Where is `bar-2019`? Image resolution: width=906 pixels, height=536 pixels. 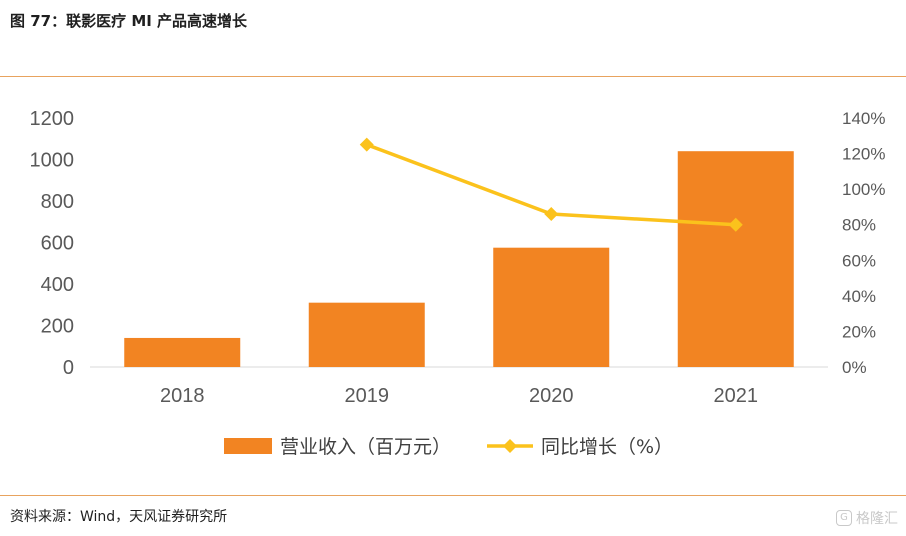 bar-2019 is located at coordinates (366, 334).